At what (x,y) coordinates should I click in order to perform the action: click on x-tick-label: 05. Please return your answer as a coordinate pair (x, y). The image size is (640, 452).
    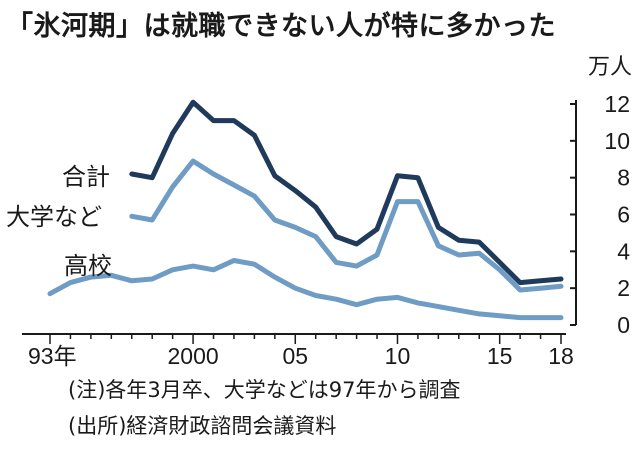
    Looking at the image, I should click on (295, 356).